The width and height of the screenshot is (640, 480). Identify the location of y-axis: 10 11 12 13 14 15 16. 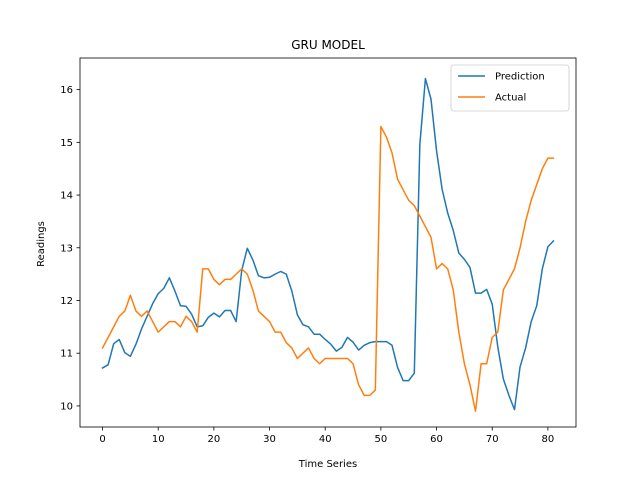
(70, 248).